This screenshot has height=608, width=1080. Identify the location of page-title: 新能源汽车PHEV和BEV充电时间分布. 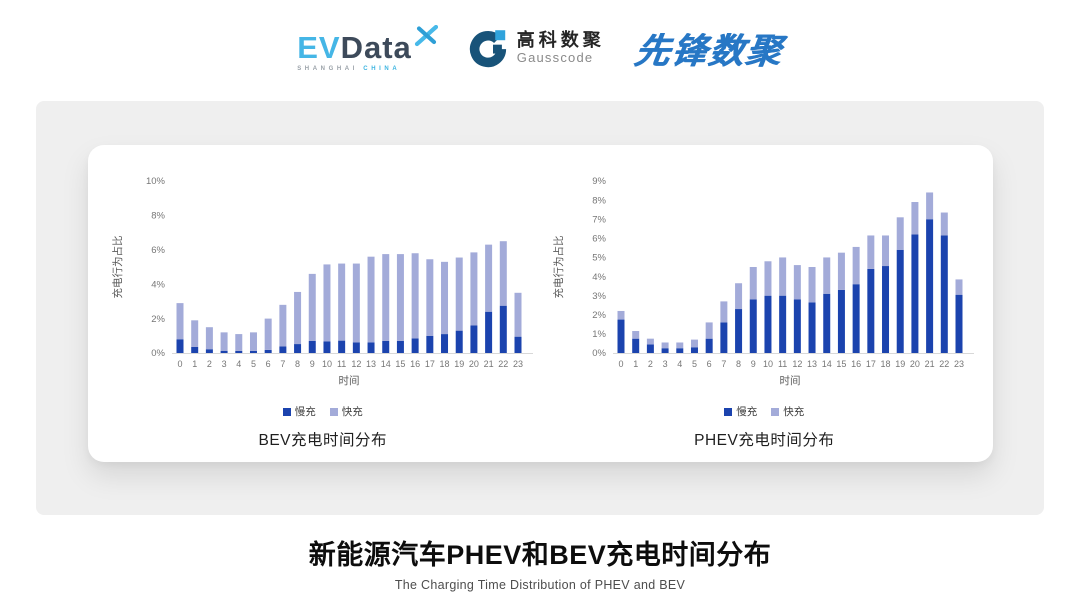
(540, 555).